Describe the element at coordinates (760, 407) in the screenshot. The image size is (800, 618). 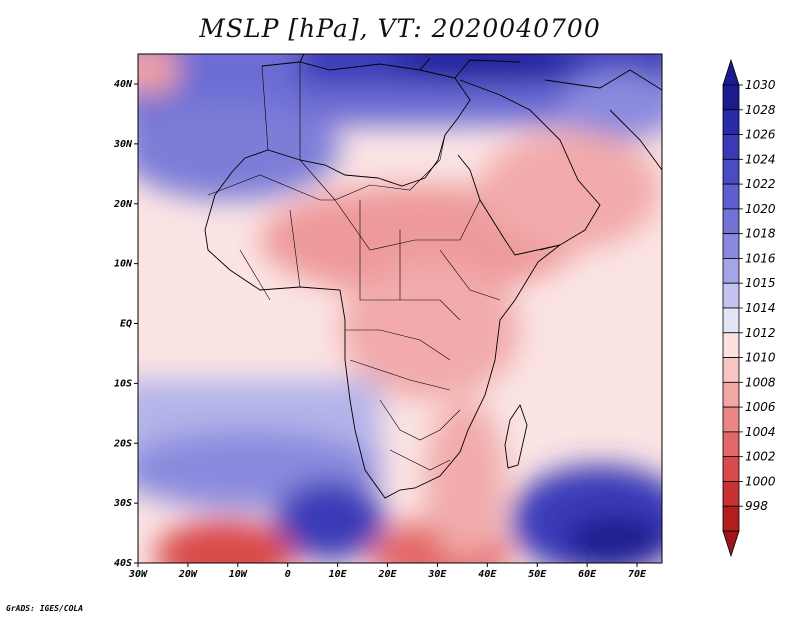
I see `colorbar-label: 1006` at that location.